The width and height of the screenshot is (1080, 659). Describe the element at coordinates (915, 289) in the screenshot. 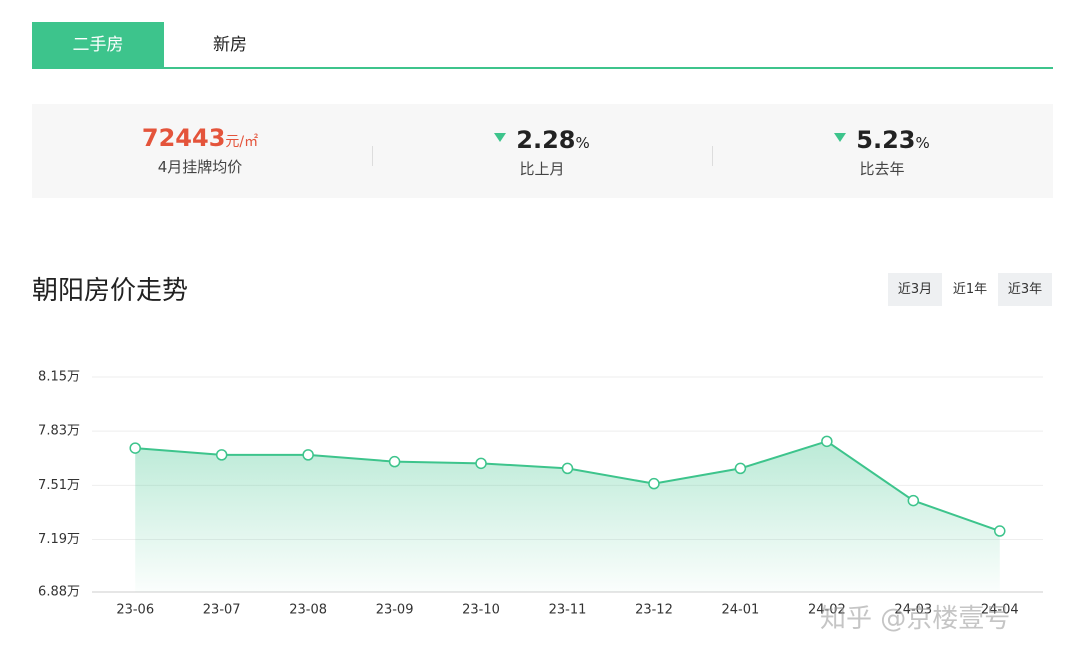

I see `range-button: 近3月` at that location.